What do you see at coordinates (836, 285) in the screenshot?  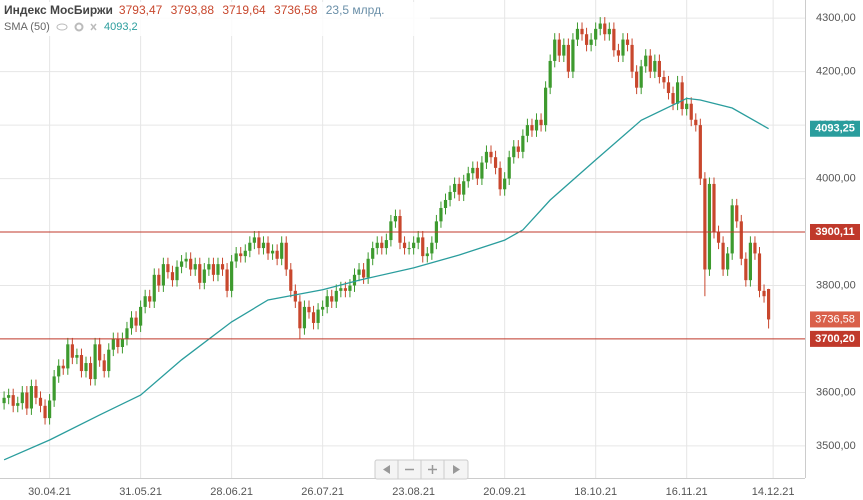 I see `y-tick-label: 3800,00` at bounding box center [836, 285].